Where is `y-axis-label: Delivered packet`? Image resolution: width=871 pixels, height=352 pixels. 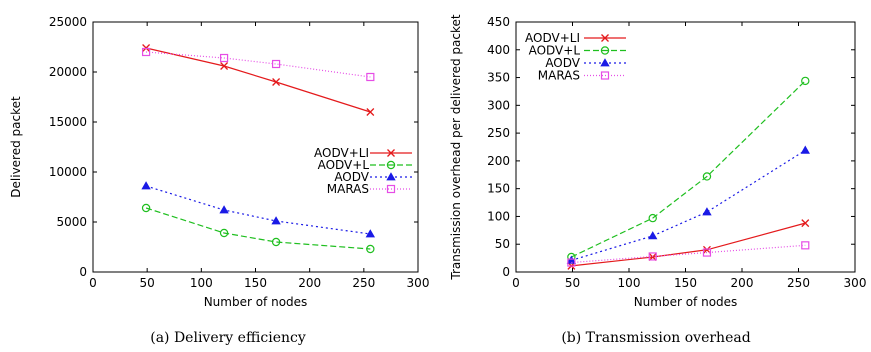 y-axis-label: Delivered packet is located at coordinates (16, 147).